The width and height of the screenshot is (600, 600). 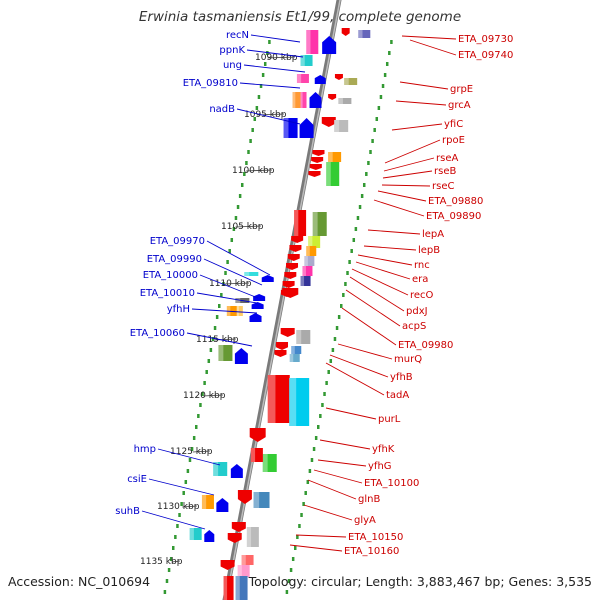 What do you see at coordinates (210, 83) in the screenshot?
I see `left-gene-label: ETA_09810` at bounding box center [210, 83].